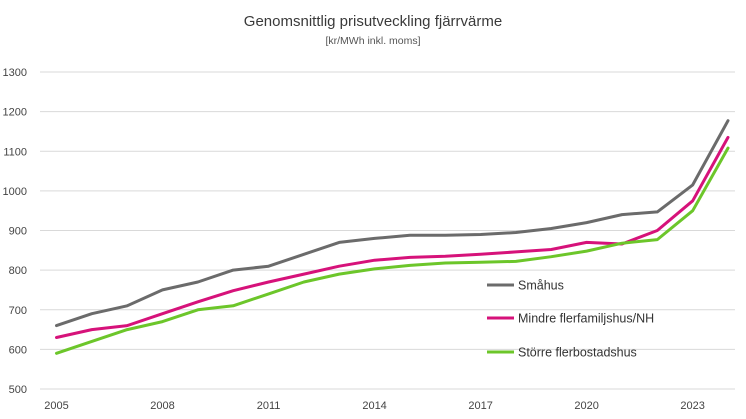 This screenshot has height=419, width=746. What do you see at coordinates (18, 350) in the screenshot?
I see `y-tick-label-600: 600` at bounding box center [18, 350].